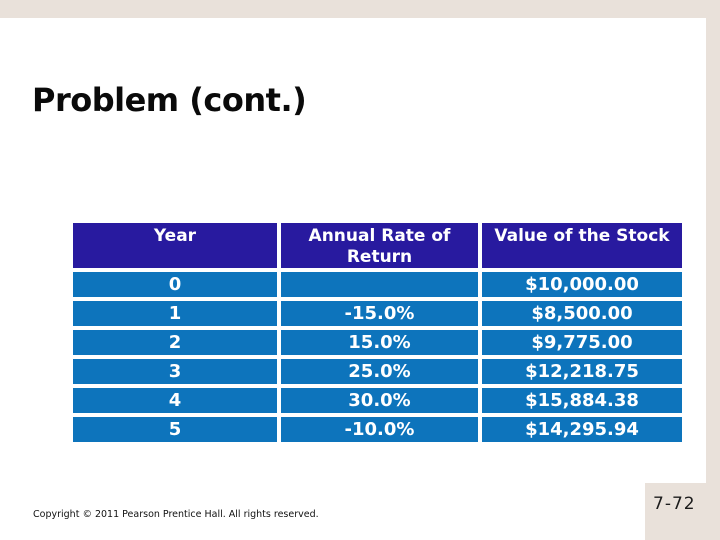  I want to click on table-header-rate-of-return: Annual Rate of Return, so click(379, 245).